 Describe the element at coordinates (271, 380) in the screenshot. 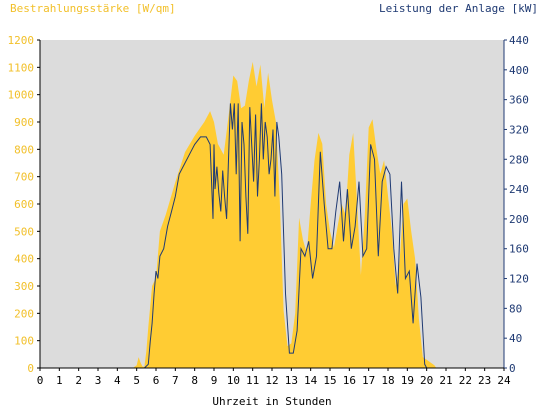

I see `x-tick-label: 12` at that location.